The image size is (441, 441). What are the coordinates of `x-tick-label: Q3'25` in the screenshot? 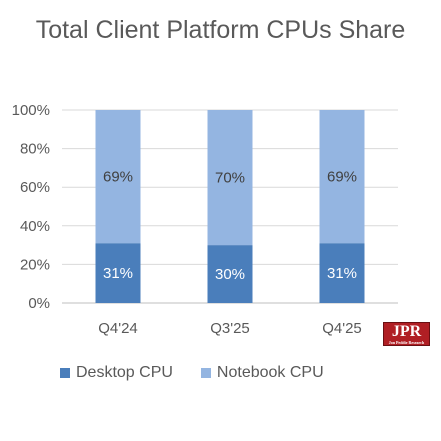 It's located at (230, 328).